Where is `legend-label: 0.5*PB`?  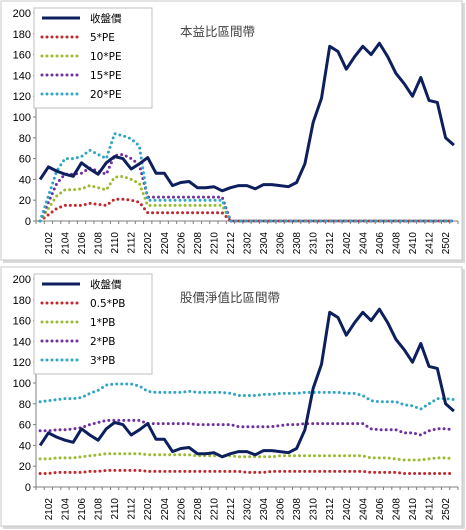
legend-label: 0.5*PB is located at coordinates (107, 304).